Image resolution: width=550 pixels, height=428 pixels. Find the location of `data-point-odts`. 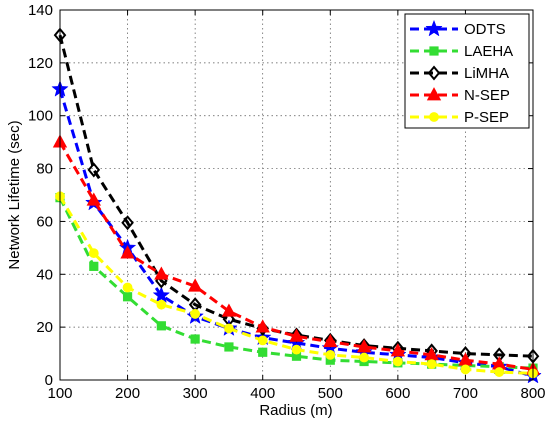

data-point-odts is located at coordinates (161, 294).